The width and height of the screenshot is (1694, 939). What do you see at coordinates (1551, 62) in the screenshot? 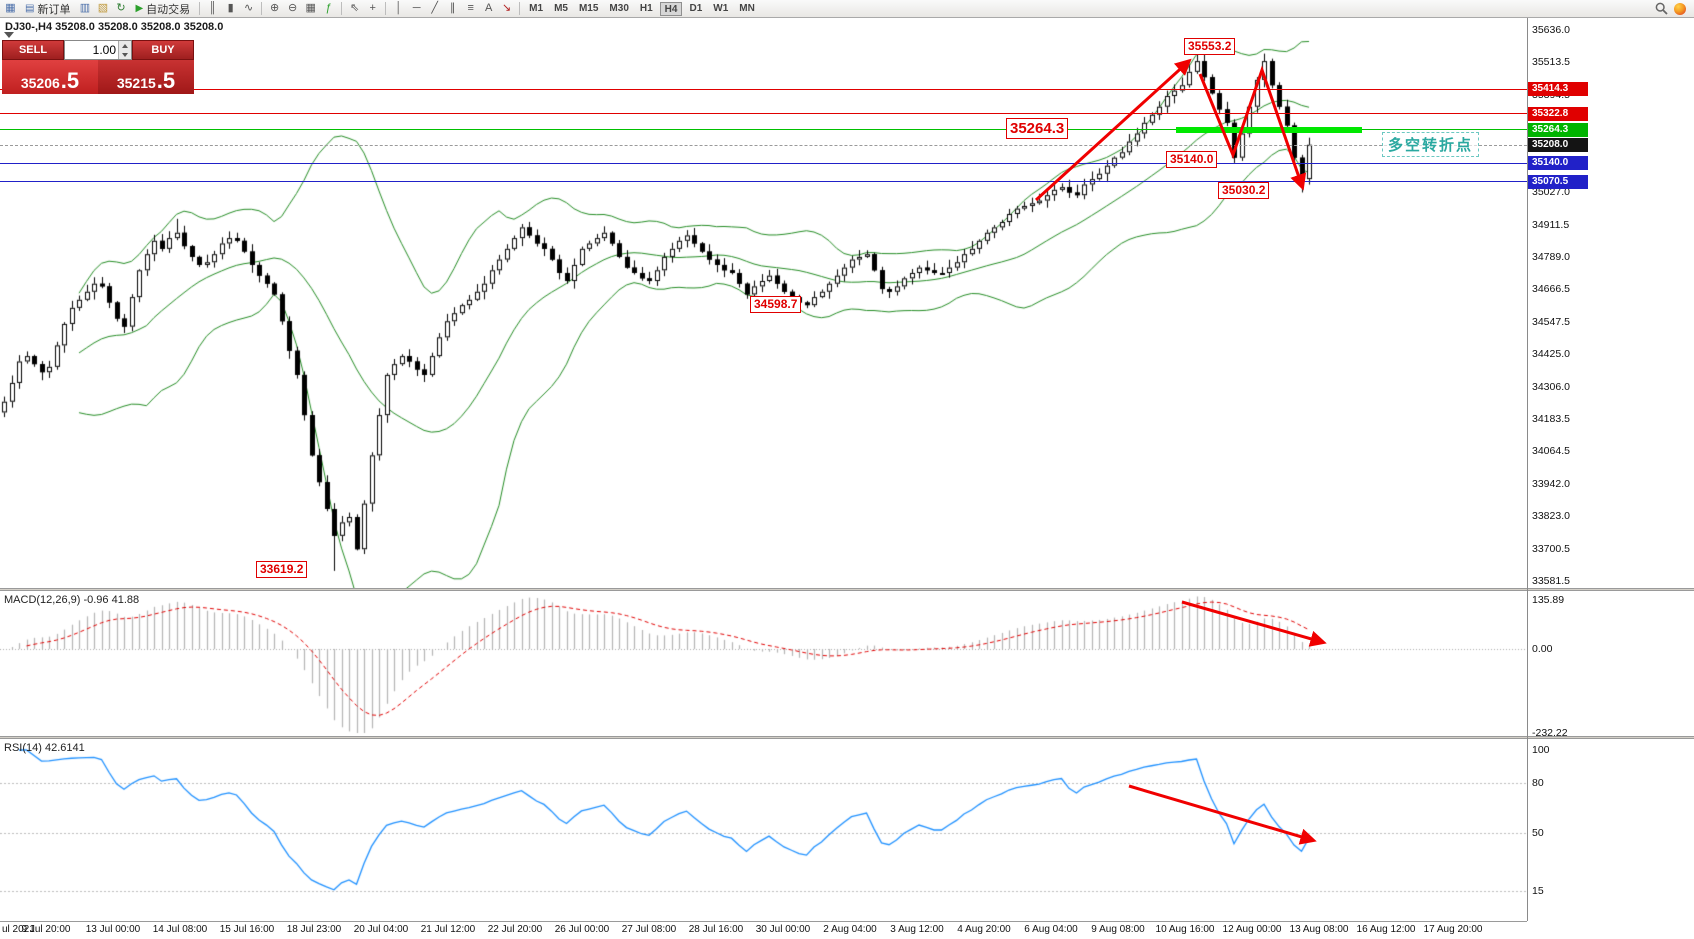
I see `y-axis-label: 35513.5` at bounding box center [1551, 62].